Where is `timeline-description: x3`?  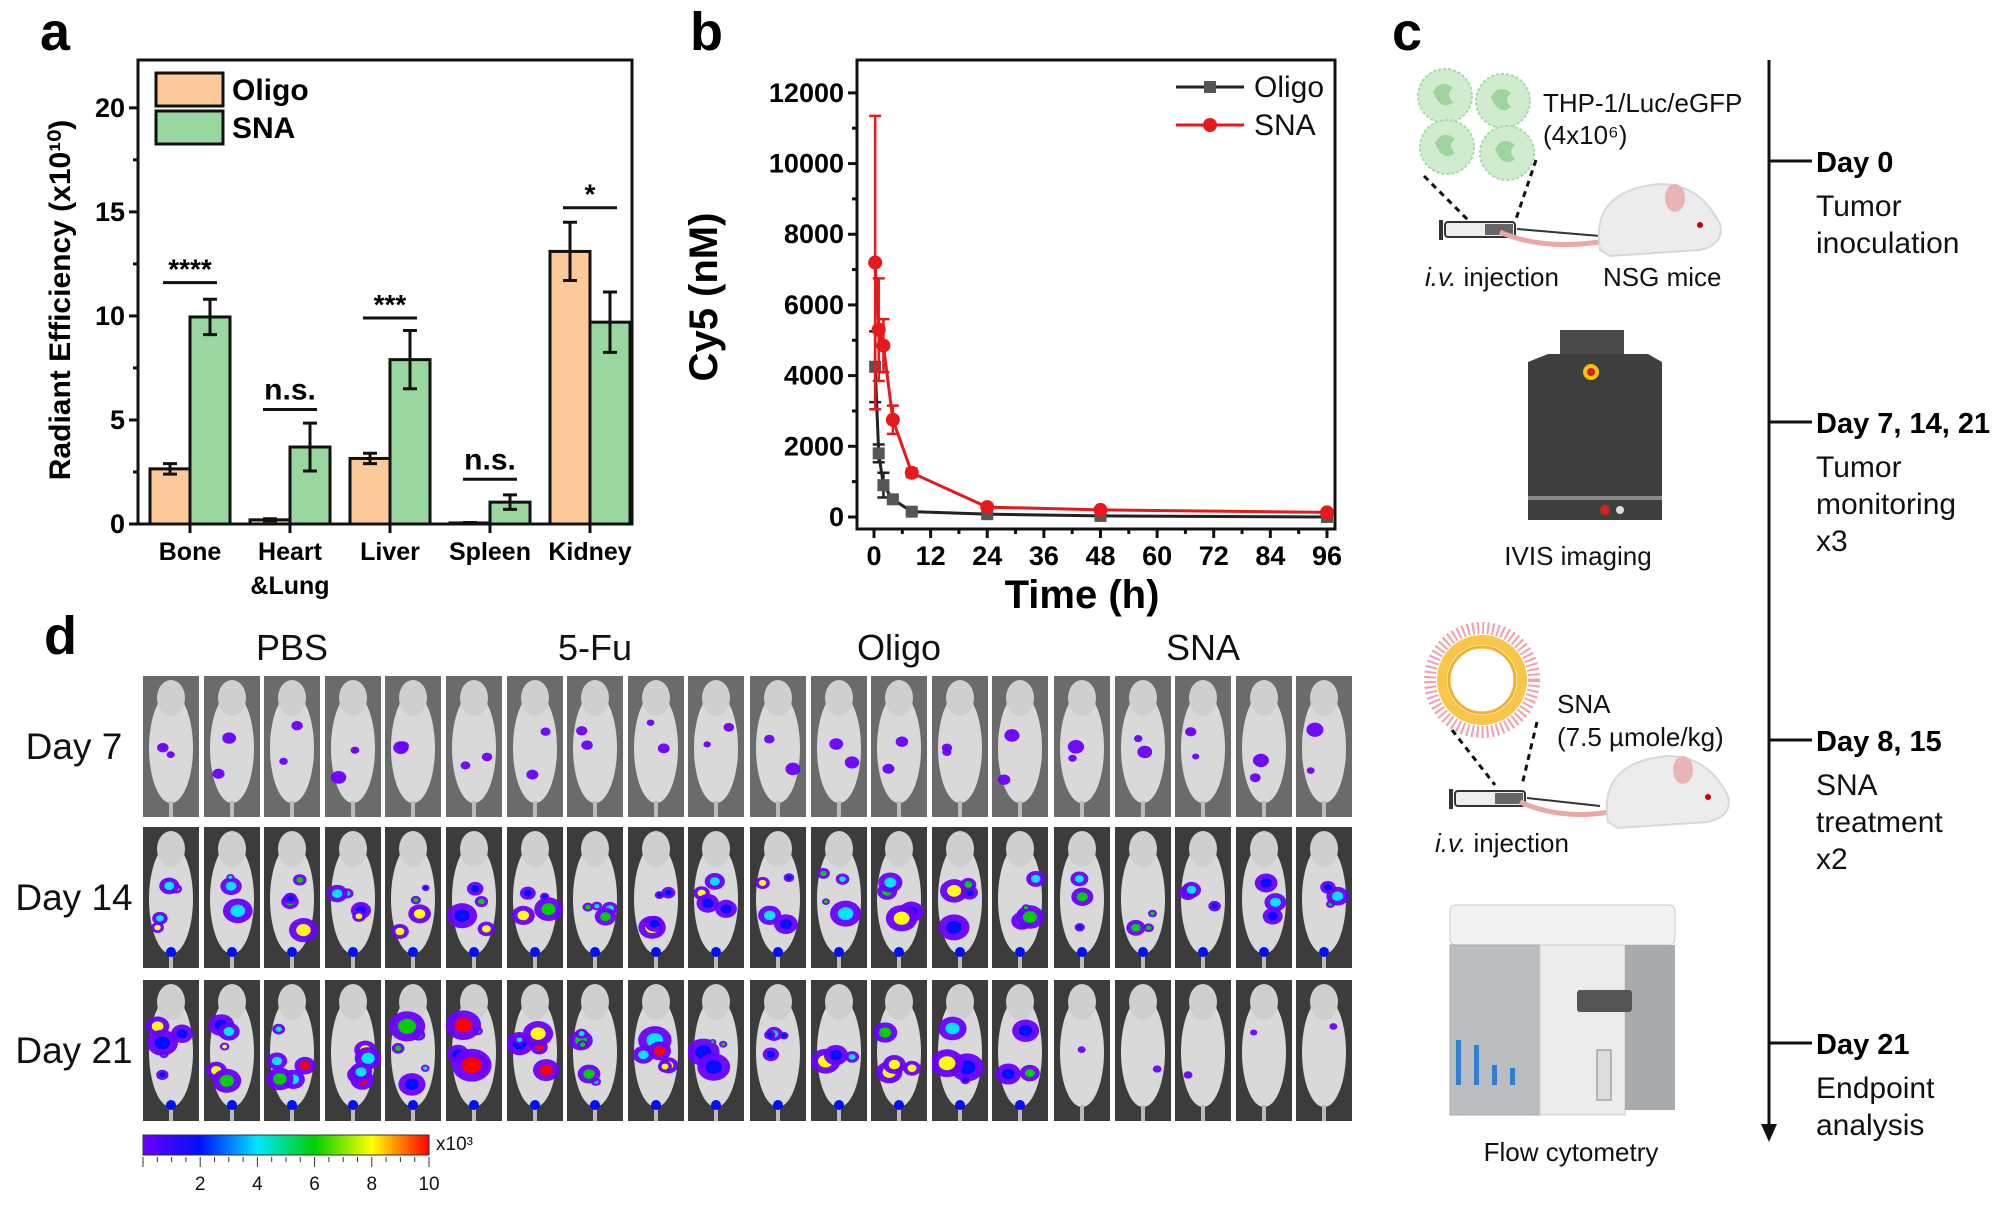
timeline-description: x3 is located at coordinates (1832, 541).